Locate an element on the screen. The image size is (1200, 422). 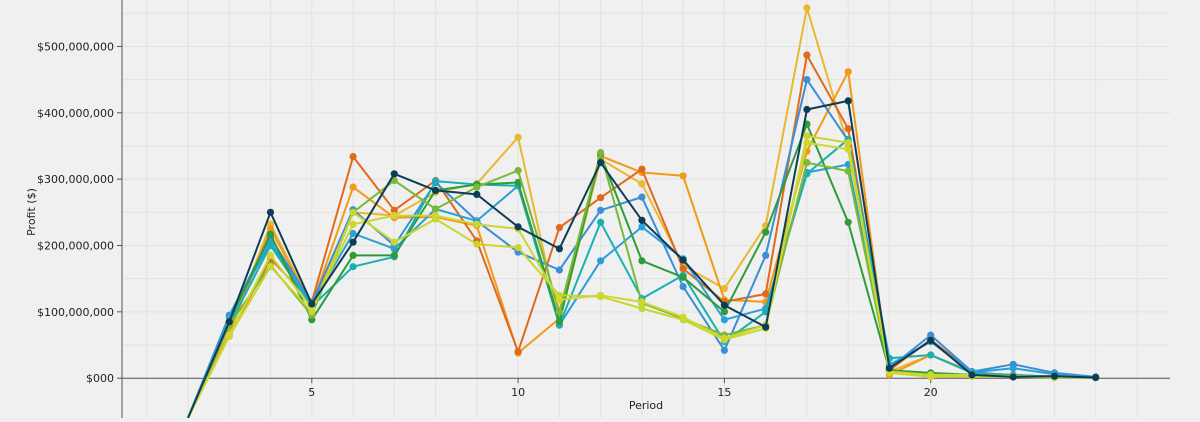
x-axis-title: Period is located at coordinates (646, 405).